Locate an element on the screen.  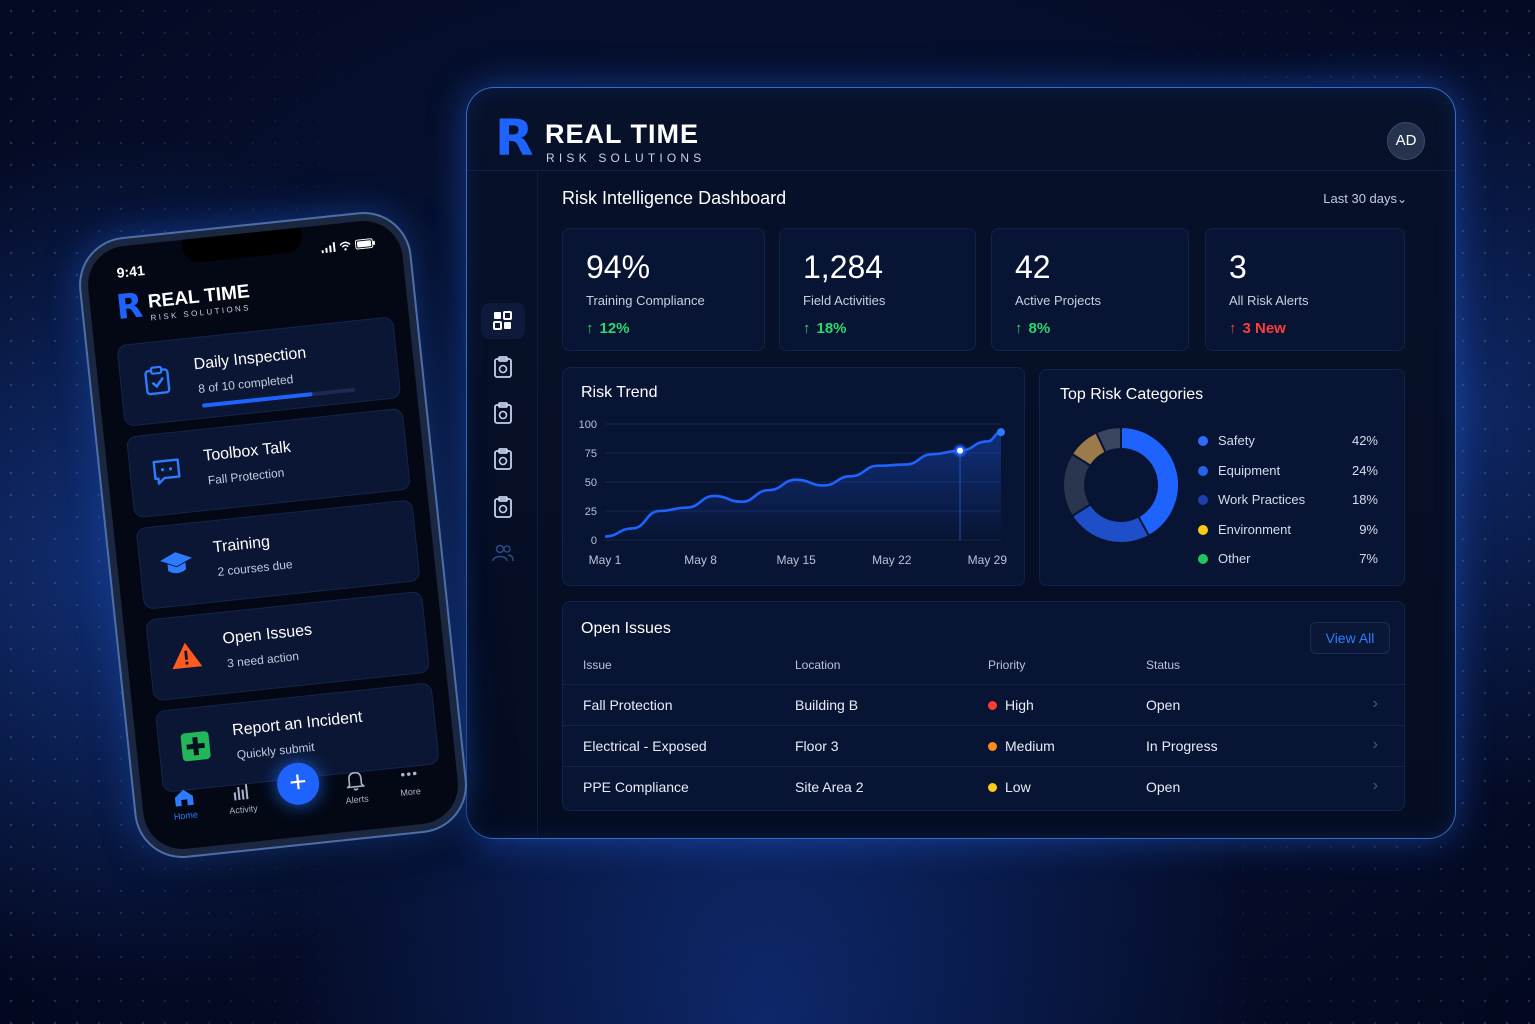
logo-title: REAL TIME is located at coordinates (622, 134).